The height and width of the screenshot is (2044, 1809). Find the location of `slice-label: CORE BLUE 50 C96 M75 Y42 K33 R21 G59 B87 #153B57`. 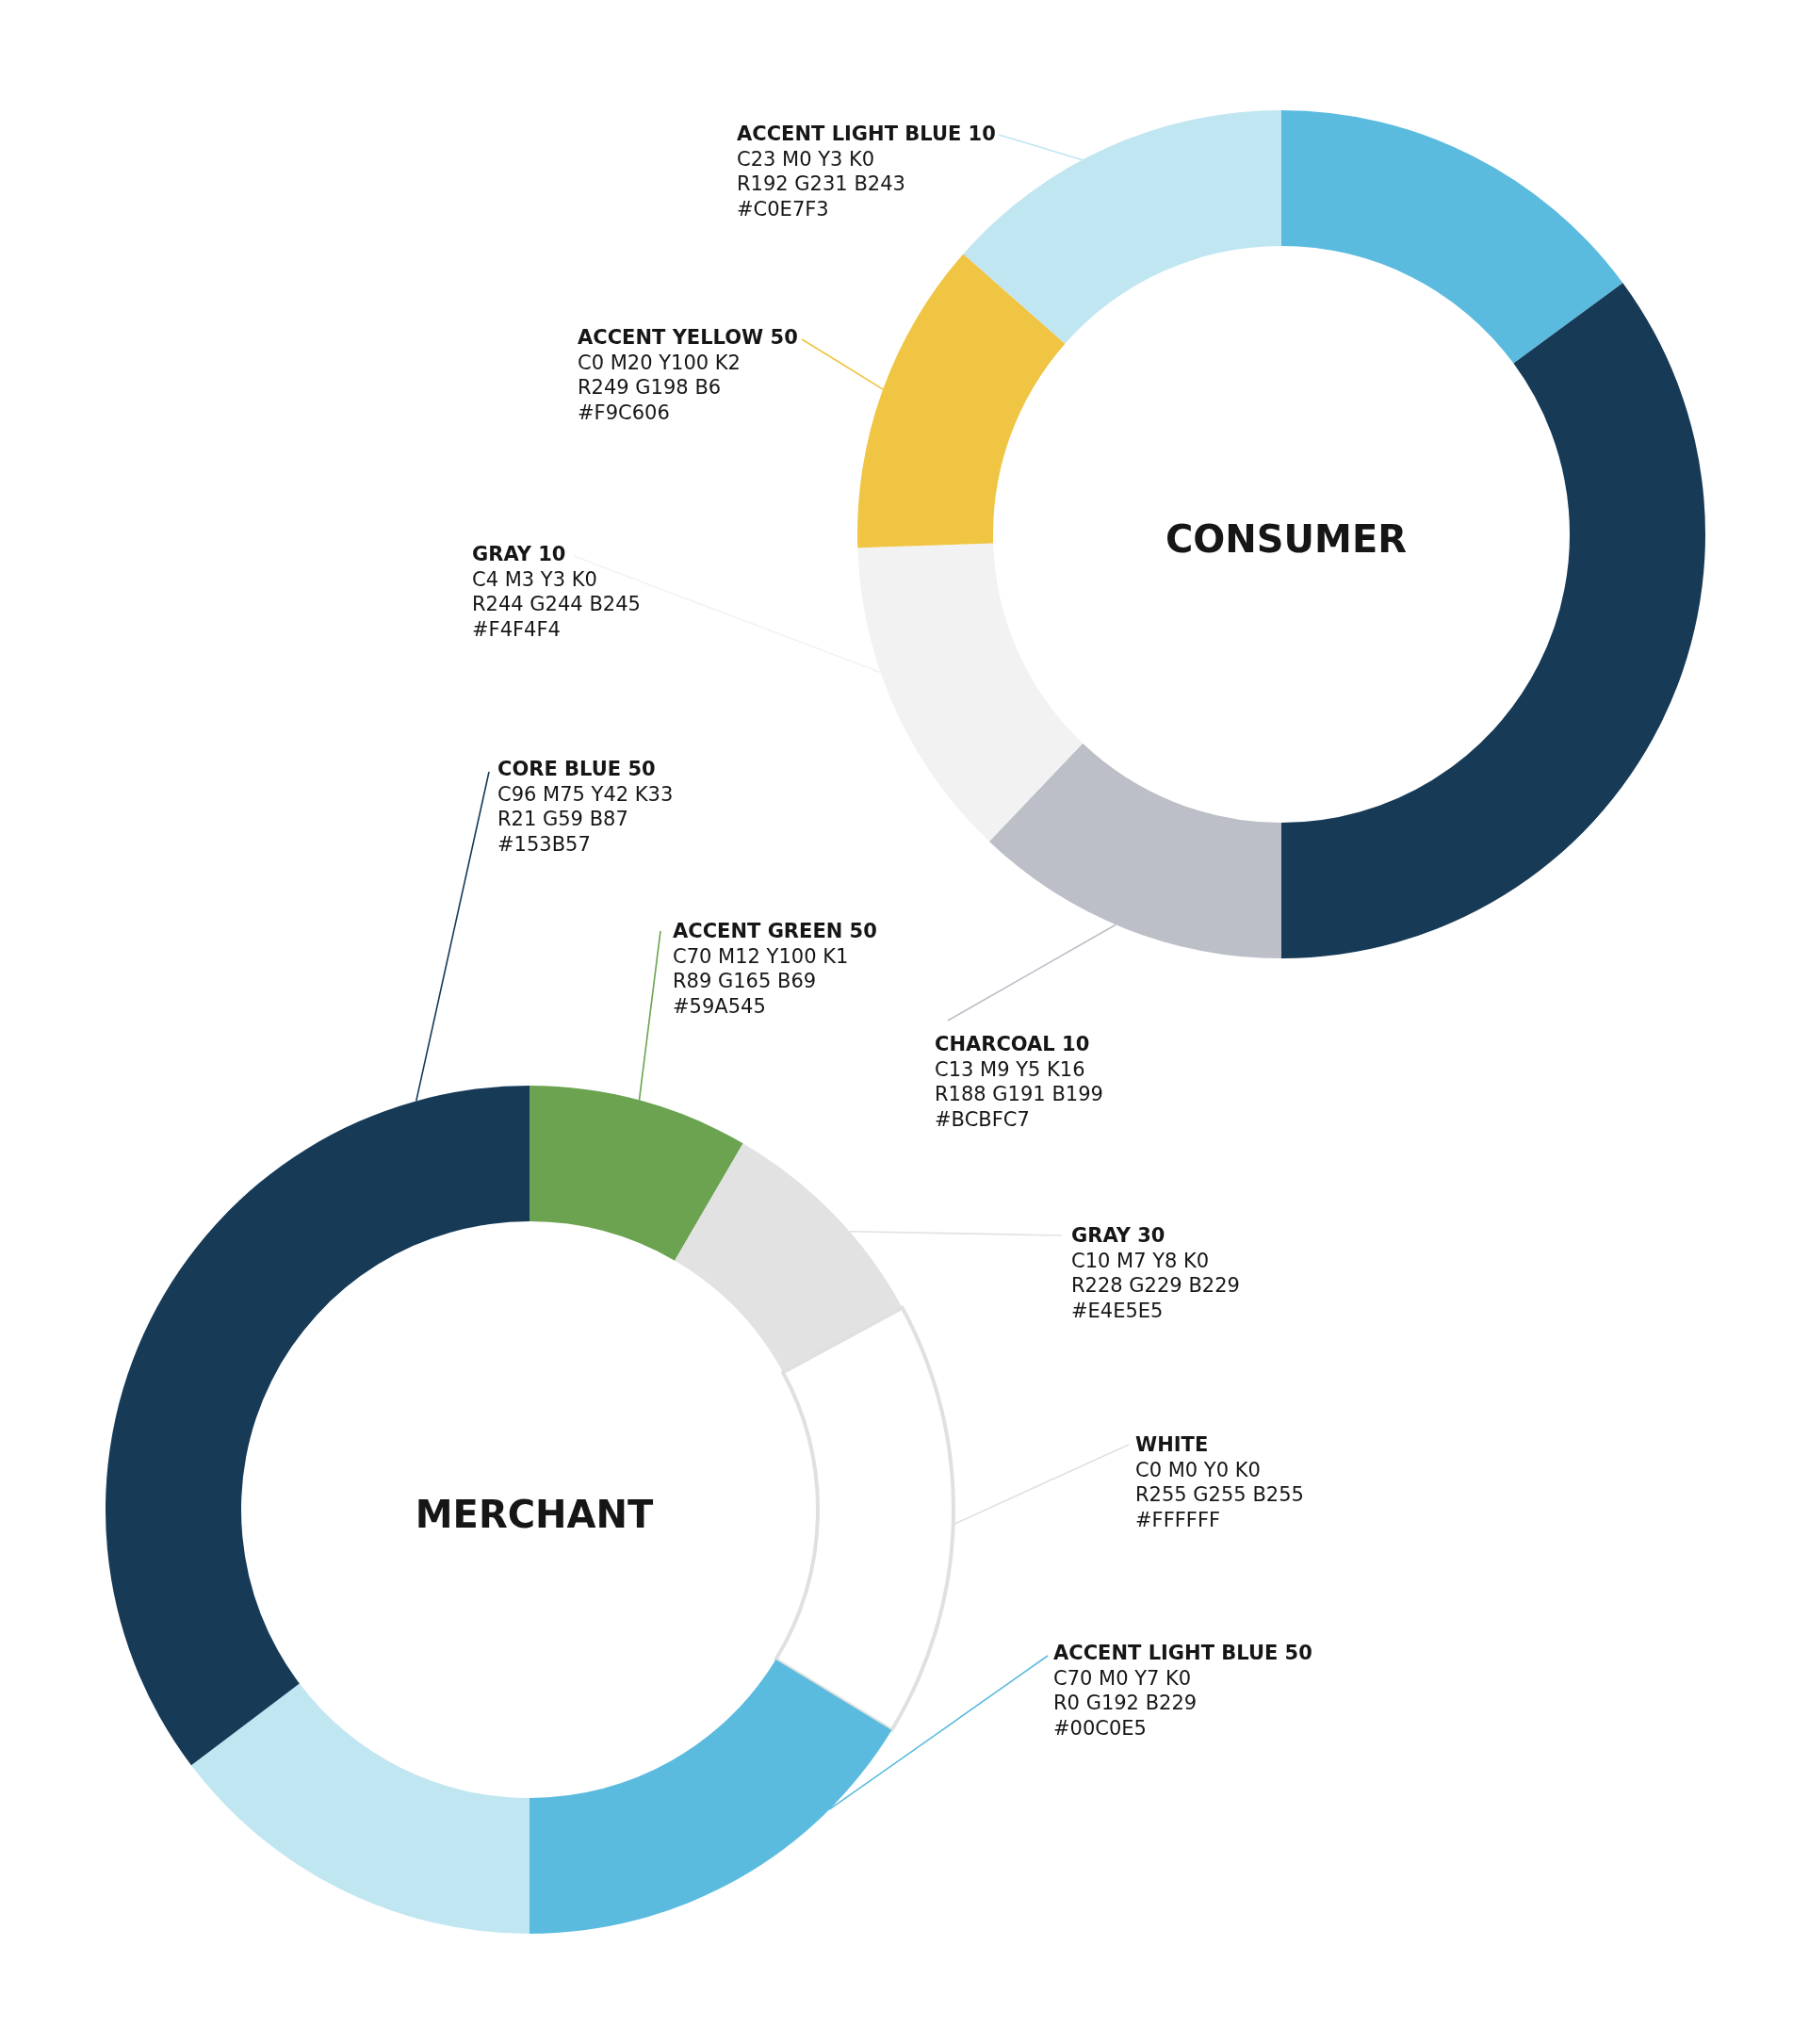

slice-label: CORE BLUE 50 C96 M75 Y42 K33 R21 G59 B87 #153B57 is located at coordinates (585, 807).